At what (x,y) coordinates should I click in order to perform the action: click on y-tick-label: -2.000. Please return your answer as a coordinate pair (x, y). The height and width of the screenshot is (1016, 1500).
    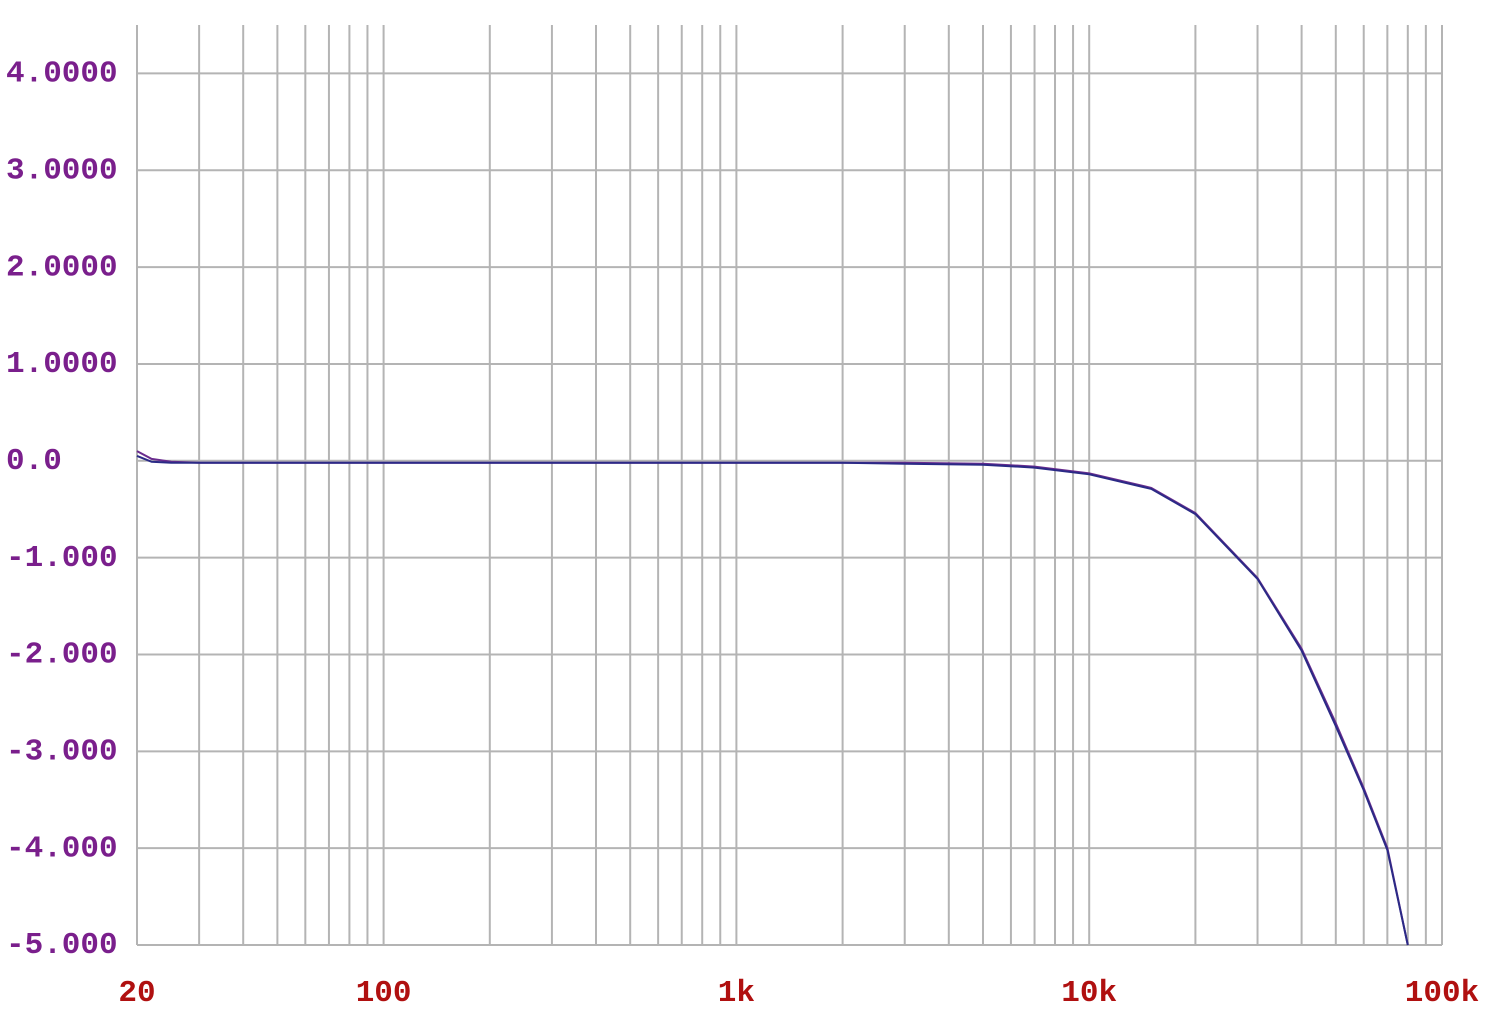
    Looking at the image, I should click on (62, 655).